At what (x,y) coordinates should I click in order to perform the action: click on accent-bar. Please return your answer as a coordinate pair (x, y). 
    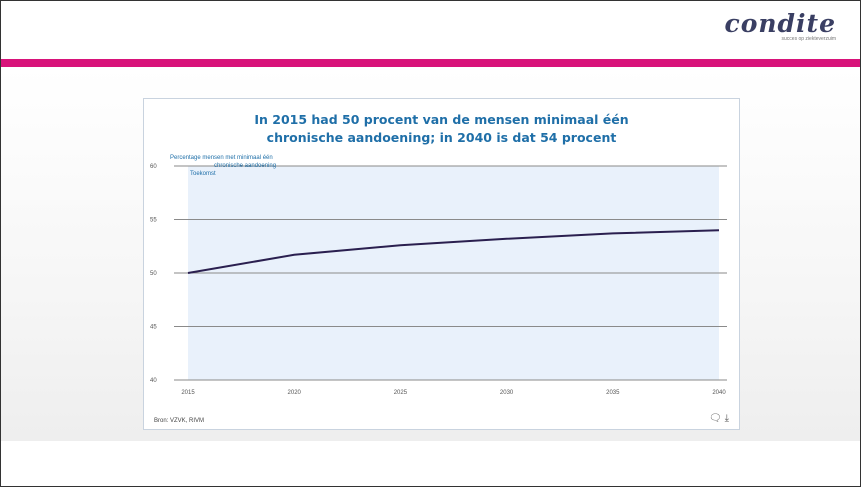
    Looking at the image, I should click on (430, 63).